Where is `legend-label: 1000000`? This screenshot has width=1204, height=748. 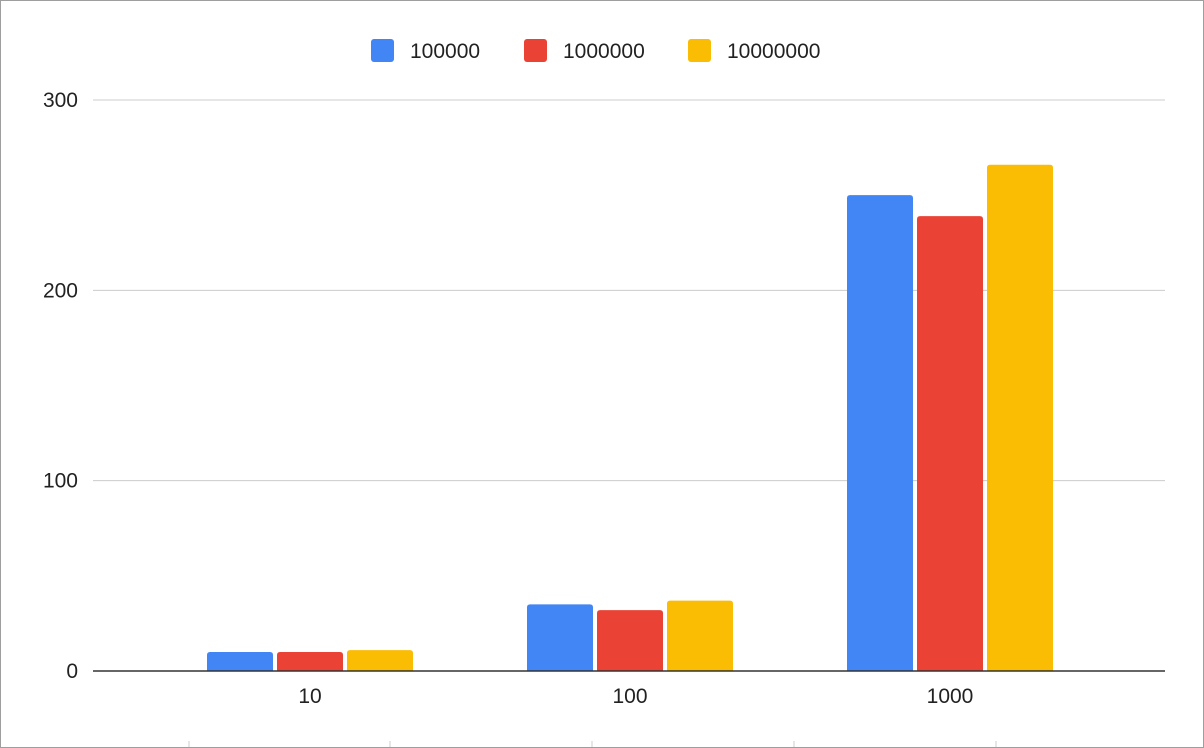 legend-label: 1000000 is located at coordinates (604, 51).